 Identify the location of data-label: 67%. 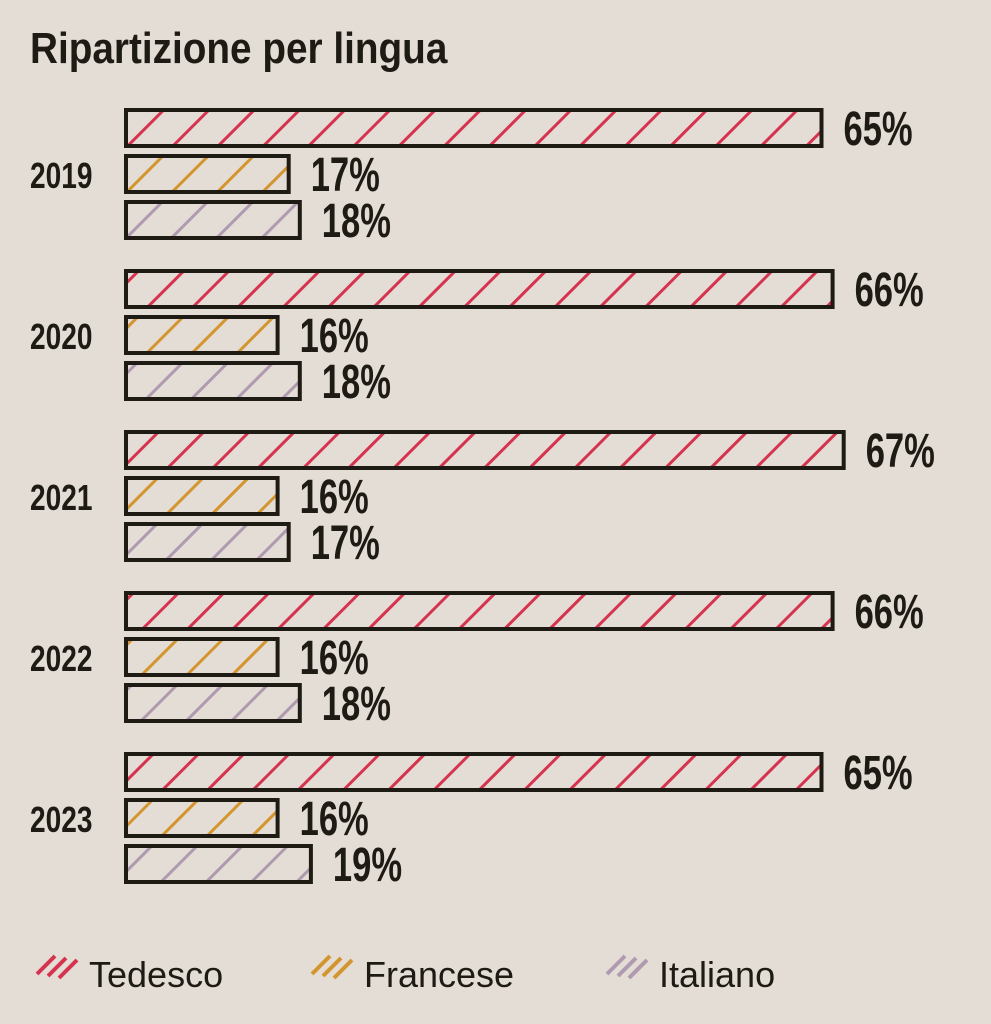
(900, 450).